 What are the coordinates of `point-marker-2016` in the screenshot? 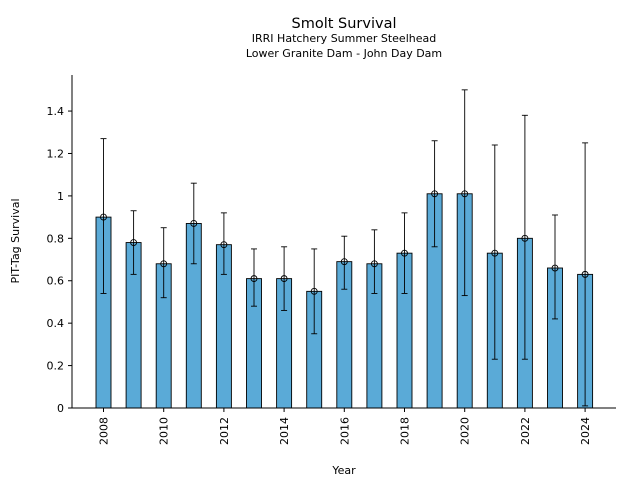 It's located at (344, 262).